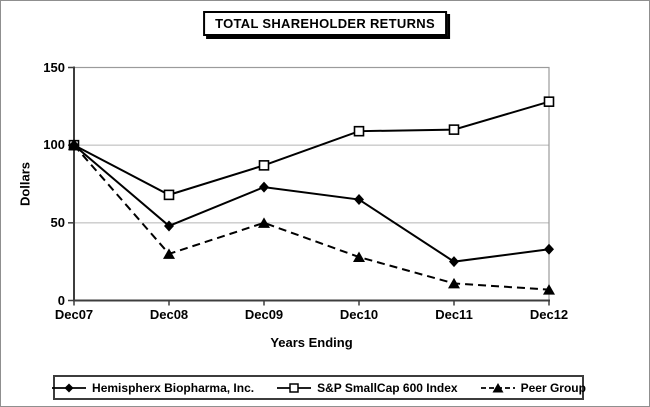 Image resolution: width=650 pixels, height=407 pixels. I want to click on triangle-dashed-line-legend-icon, so click(497, 387).